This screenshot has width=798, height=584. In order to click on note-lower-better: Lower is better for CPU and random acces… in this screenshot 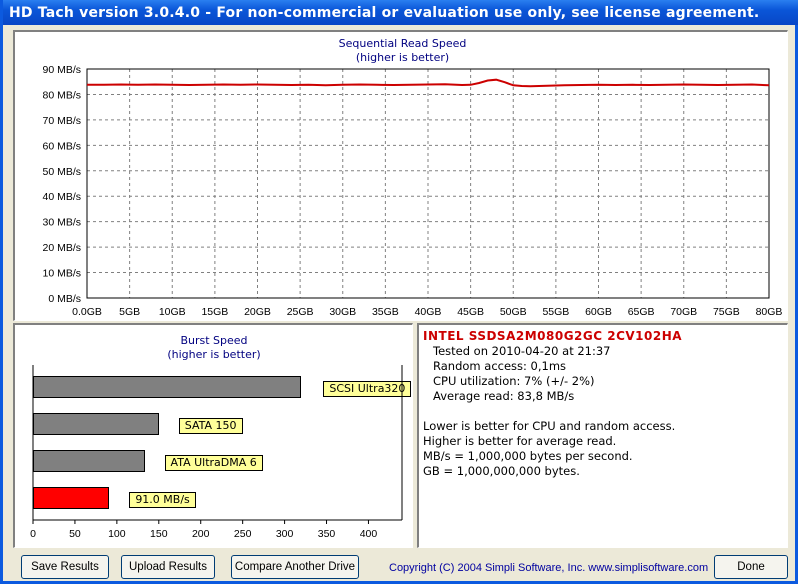, I will do `click(549, 426)`.